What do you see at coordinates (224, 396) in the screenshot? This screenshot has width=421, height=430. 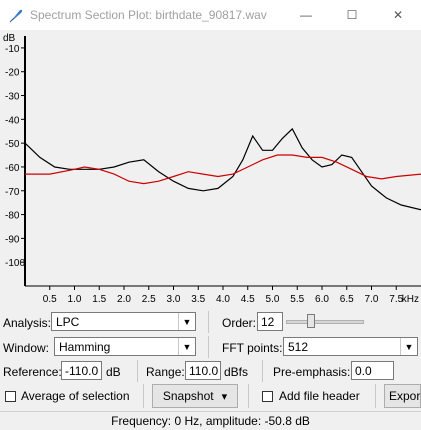 I see `caret-down-icon: ▾` at bounding box center [224, 396].